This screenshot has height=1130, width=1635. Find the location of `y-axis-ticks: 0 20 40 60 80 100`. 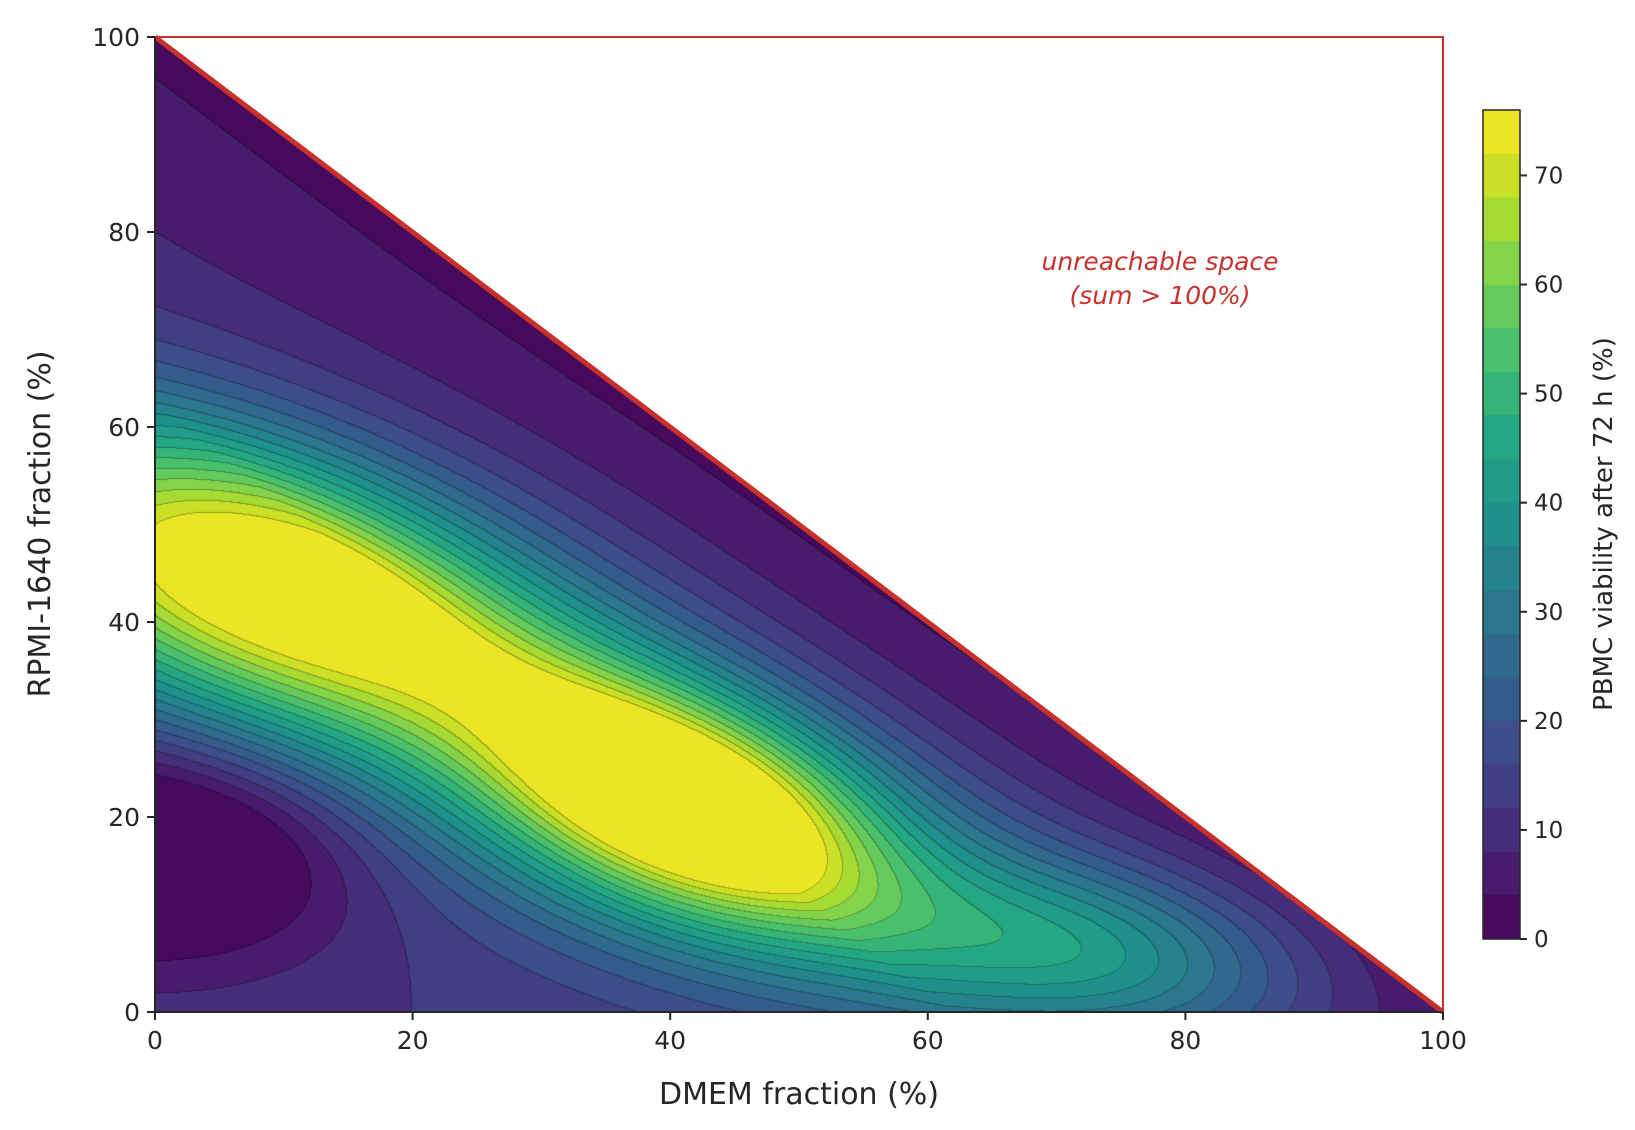

y-axis-ticks: 0 20 40 60 80 100 is located at coordinates (123, 525).